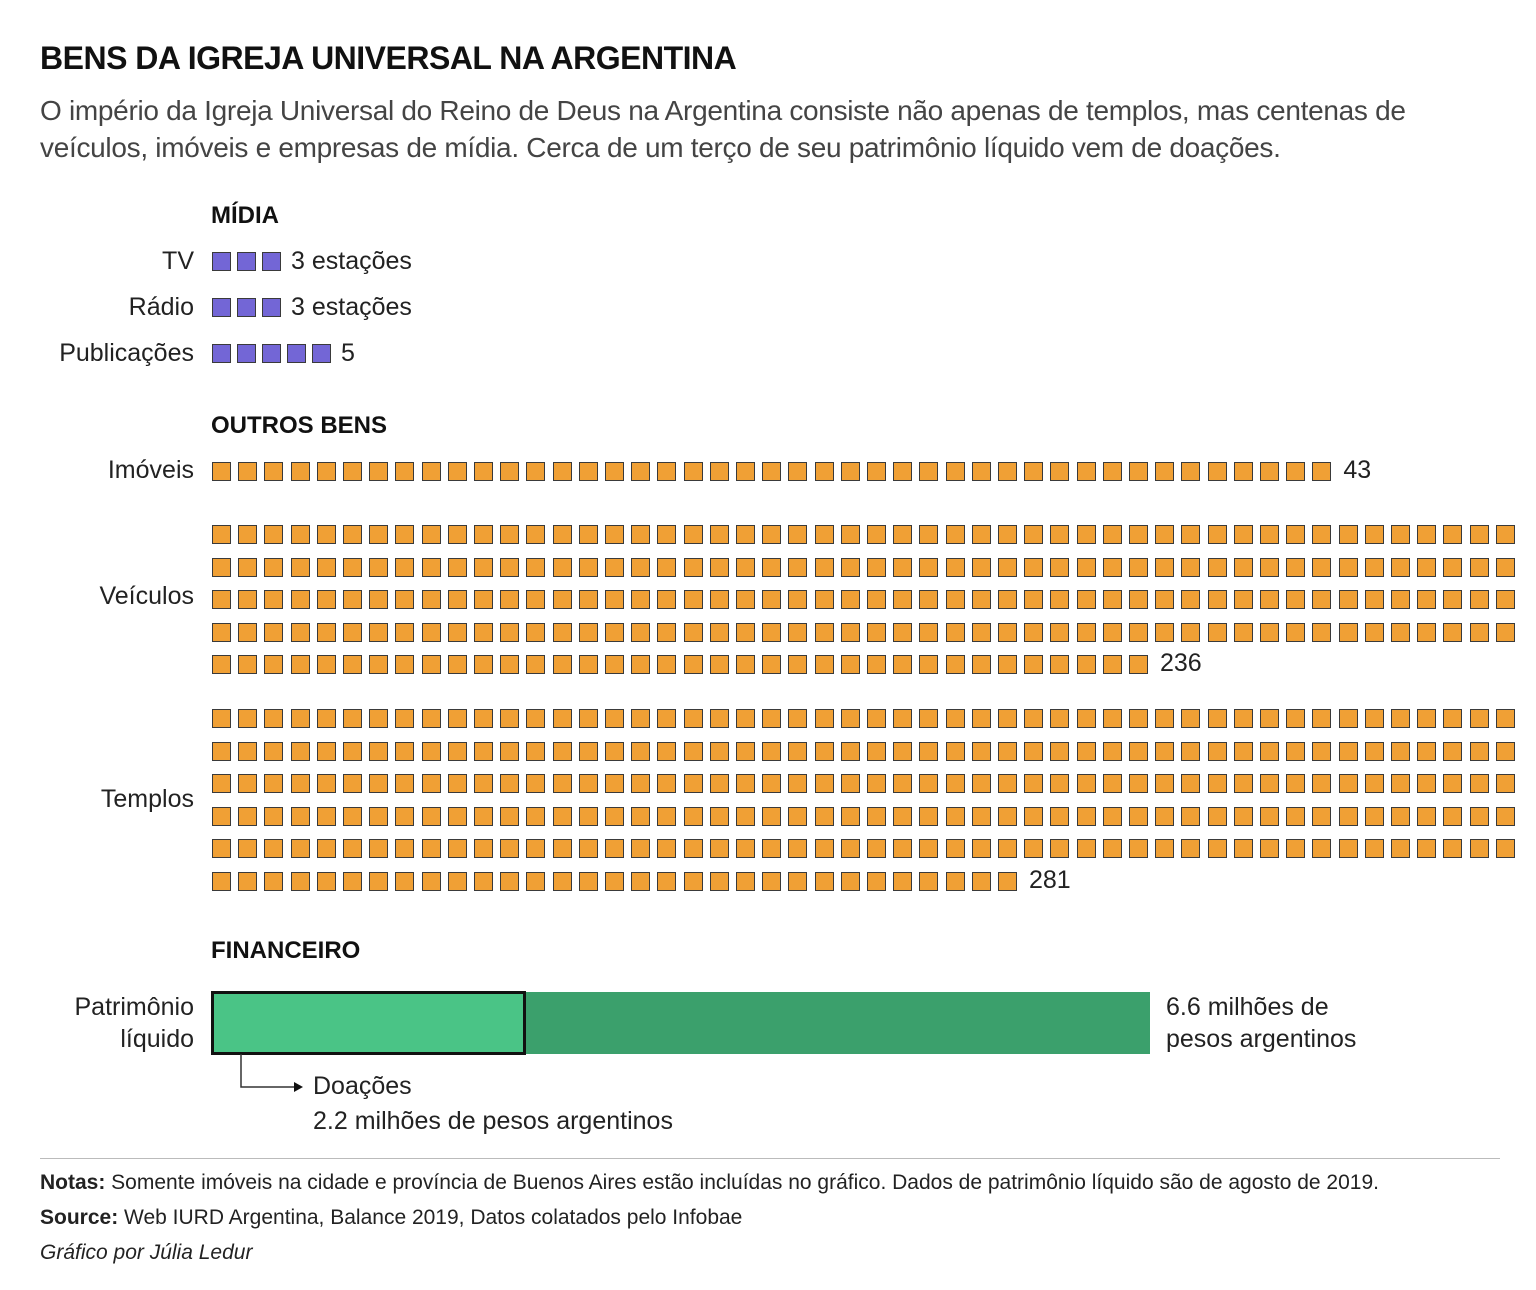  Describe the element at coordinates (135, 1023) in the screenshot. I see `label-patrimonio: Patrimônio líquido` at that location.